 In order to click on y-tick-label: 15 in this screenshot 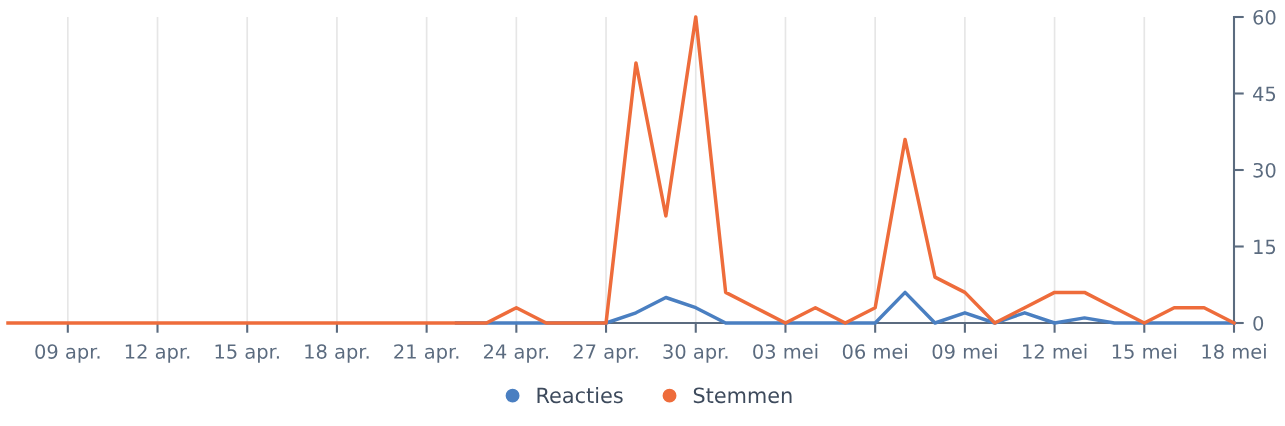, I will do `click(1265, 247)`.